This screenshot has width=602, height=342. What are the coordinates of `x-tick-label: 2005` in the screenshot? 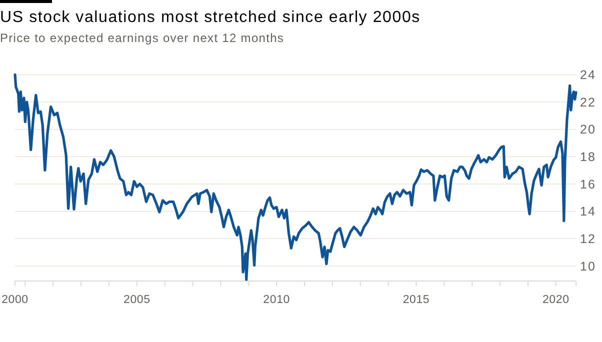 It's located at (137, 300).